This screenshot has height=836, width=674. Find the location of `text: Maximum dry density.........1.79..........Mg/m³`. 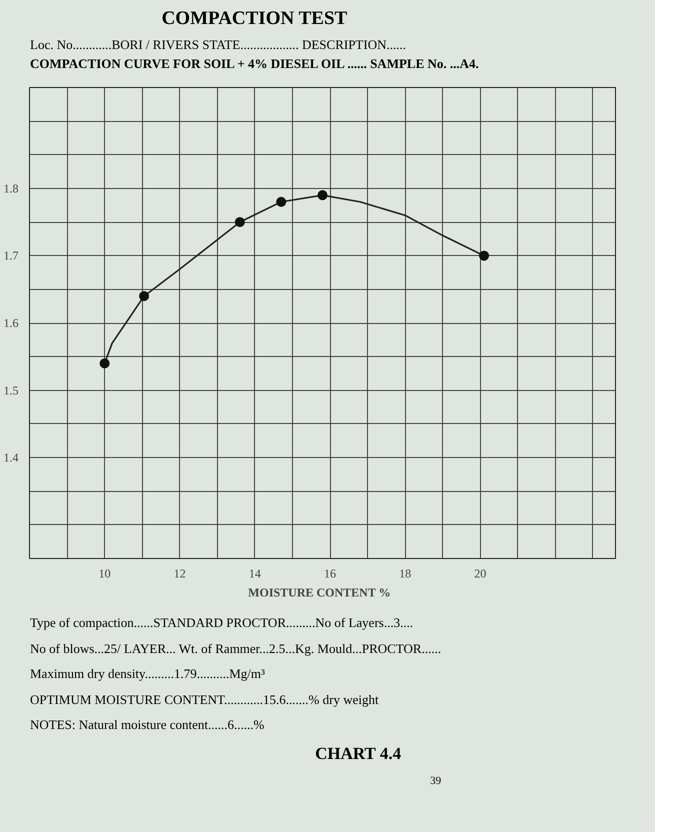

text: Maximum dry density.........1.79..........Mg/m³ is located at coordinates (148, 674).